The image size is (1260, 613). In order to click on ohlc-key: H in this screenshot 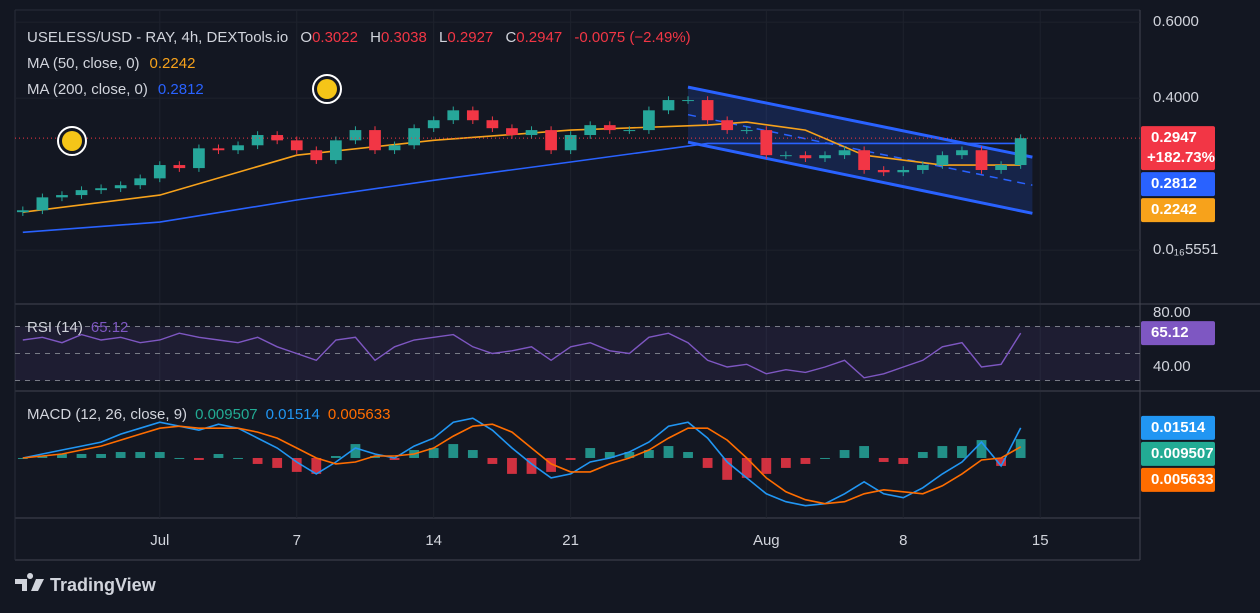, I will do `click(375, 37)`.